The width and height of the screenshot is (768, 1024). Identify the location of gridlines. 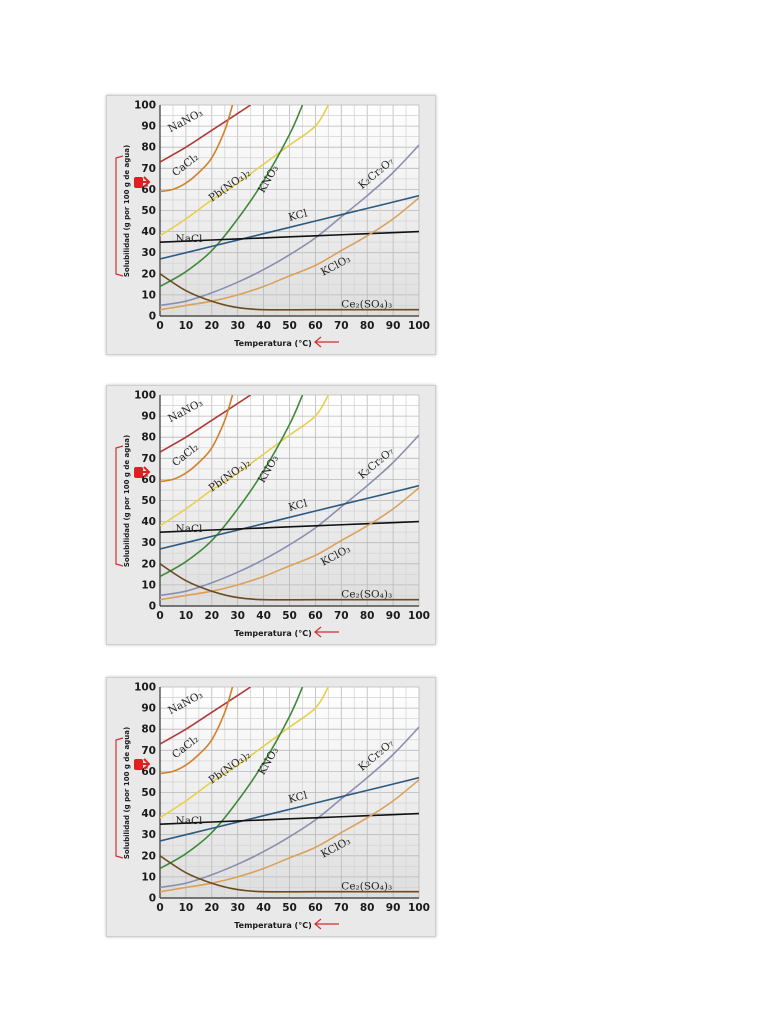
(290, 210).